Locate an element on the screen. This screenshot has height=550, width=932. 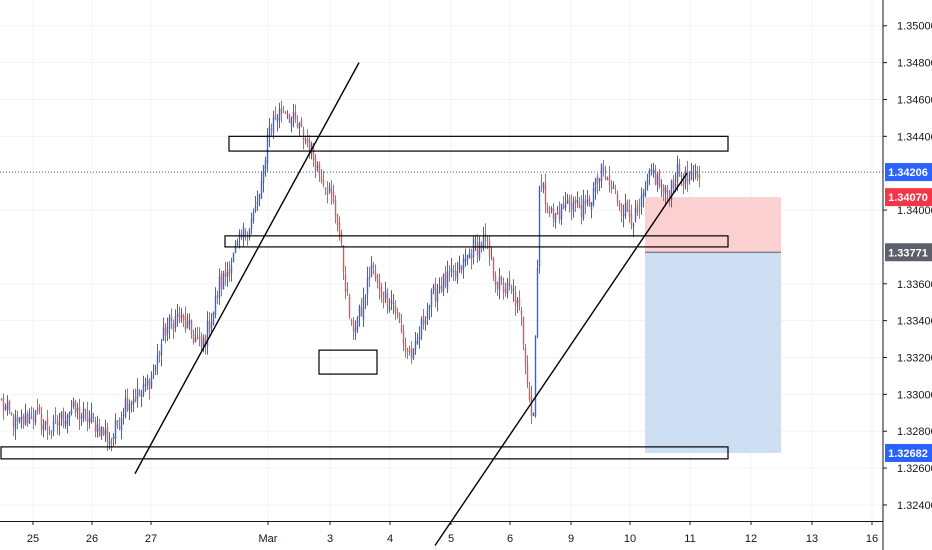
time-tick-label: 16 is located at coordinates (872, 539).